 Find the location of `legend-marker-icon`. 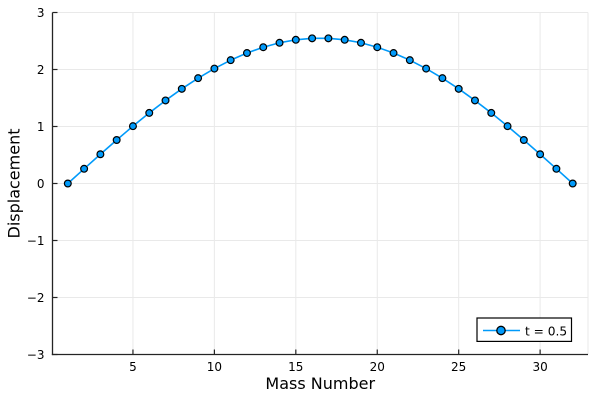

legend-marker-icon is located at coordinates (501, 330).